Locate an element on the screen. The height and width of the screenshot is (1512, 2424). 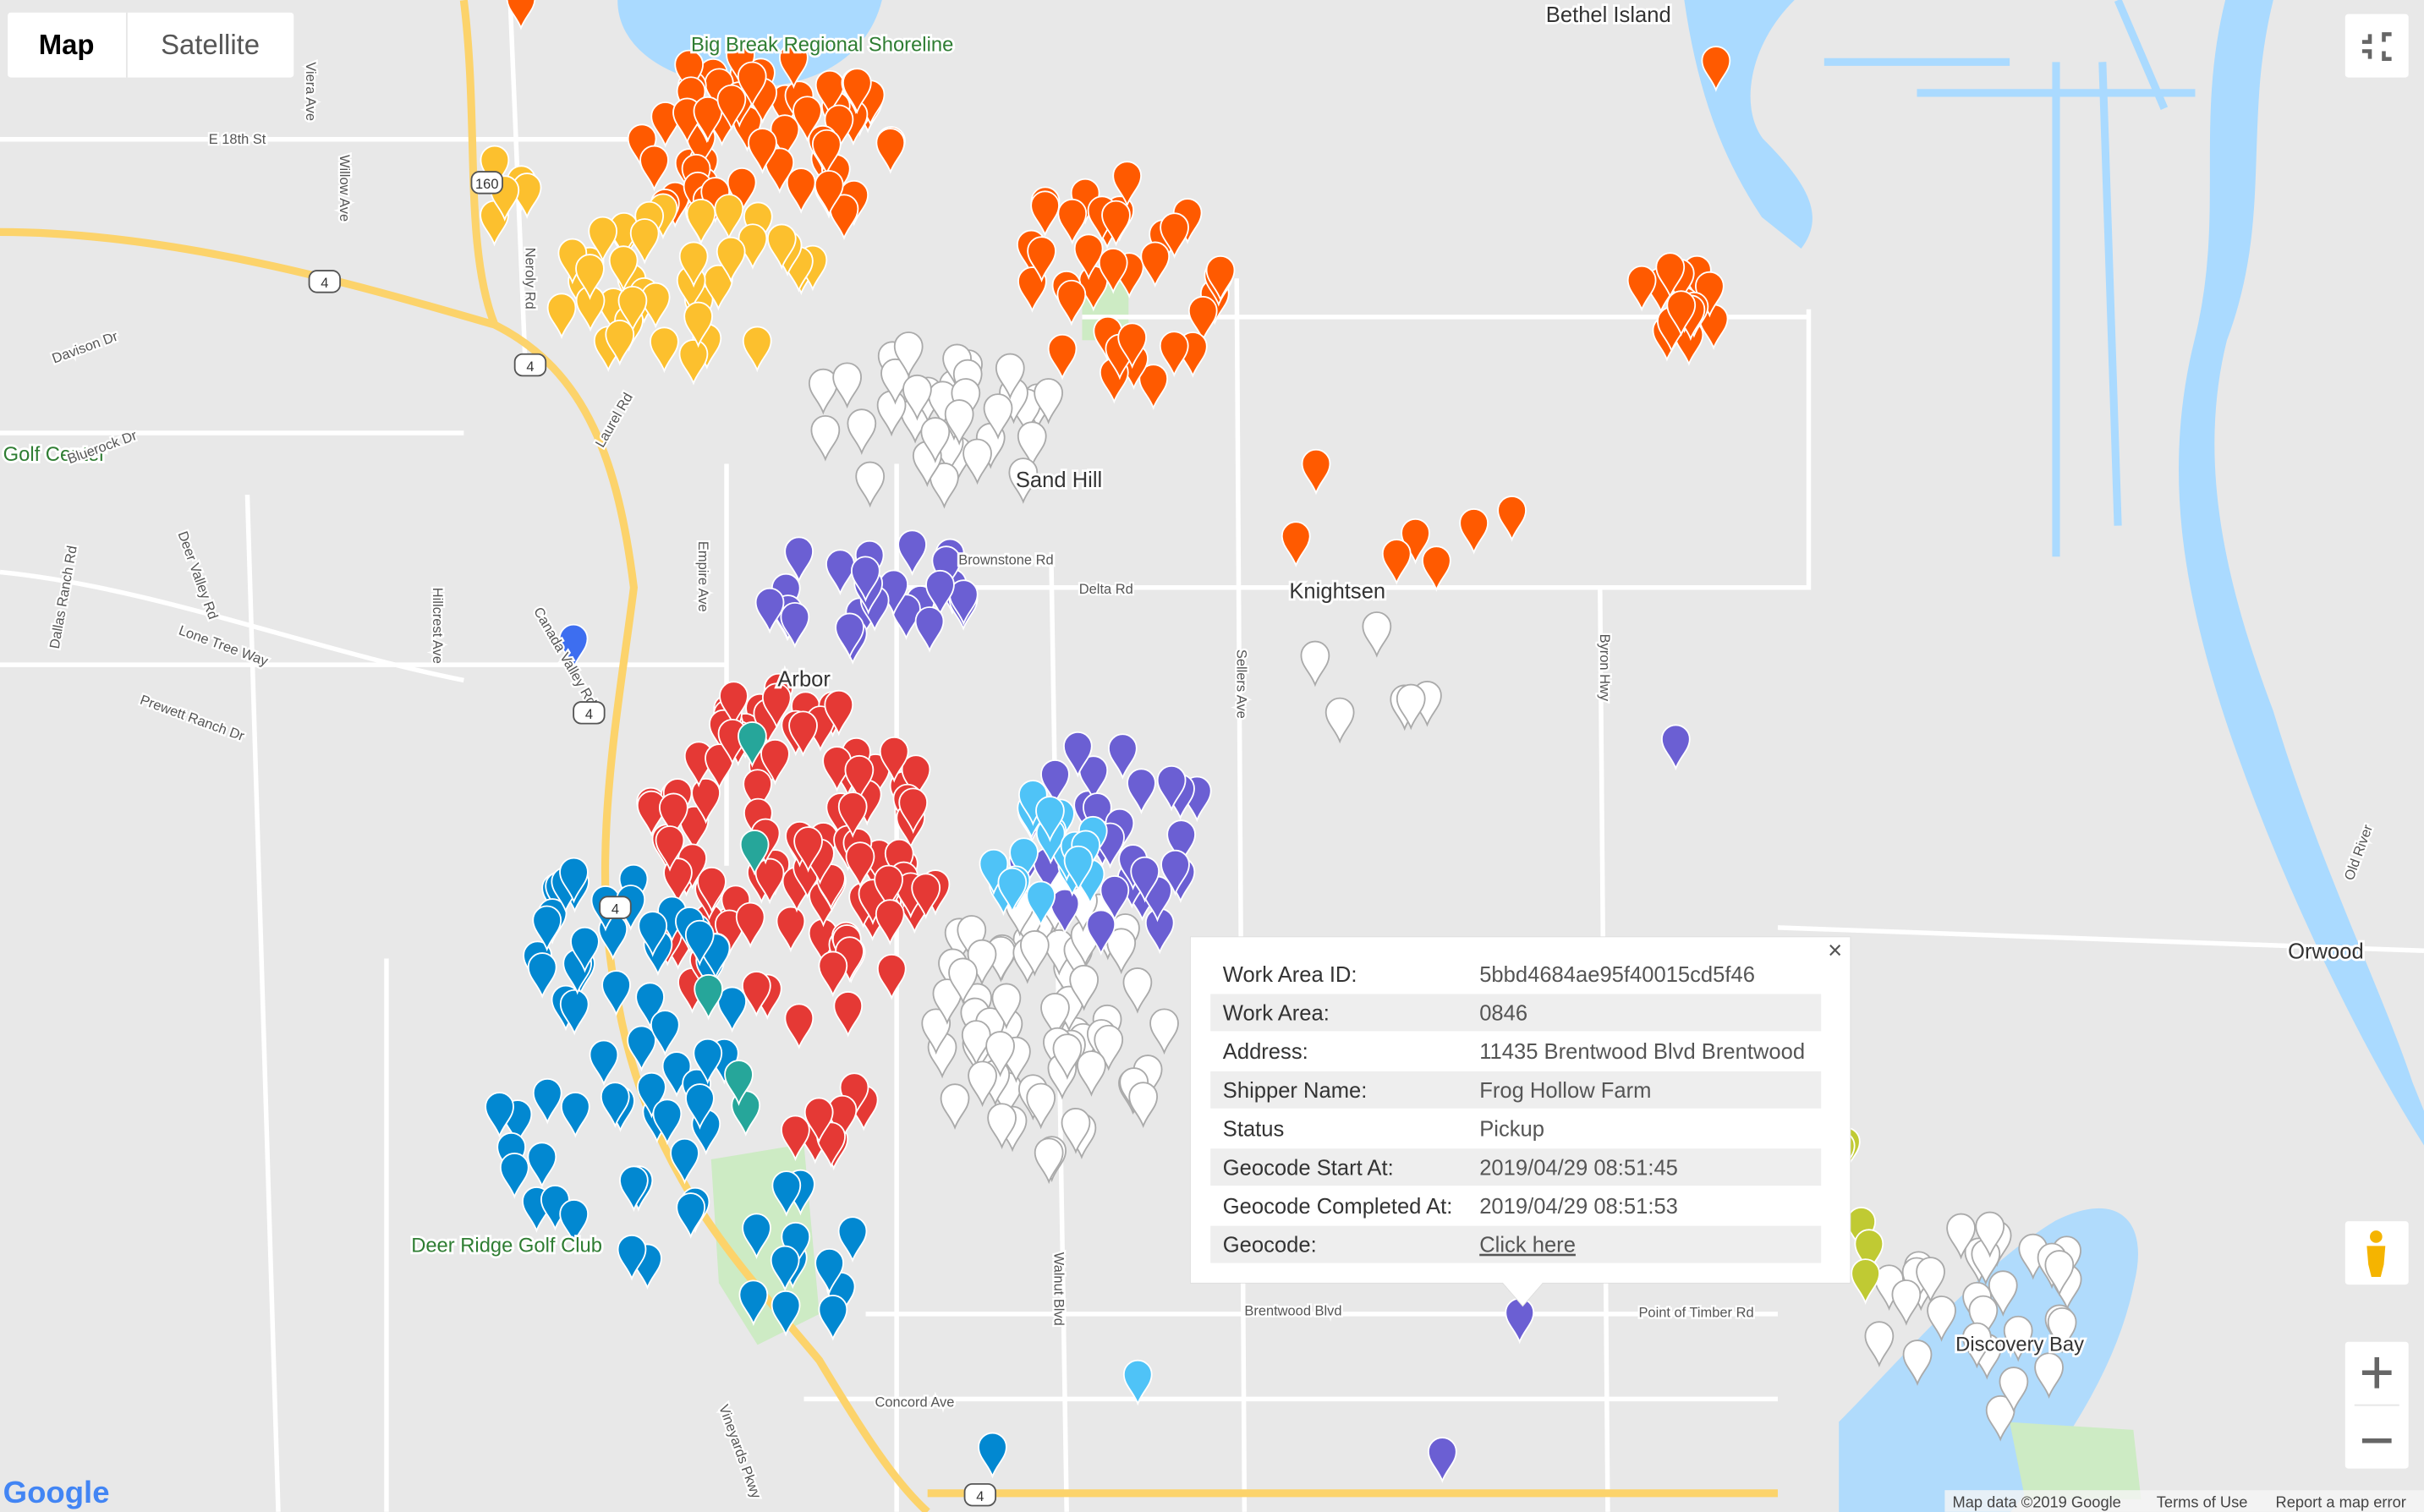
street-view-pegman is located at coordinates (2377, 1253).